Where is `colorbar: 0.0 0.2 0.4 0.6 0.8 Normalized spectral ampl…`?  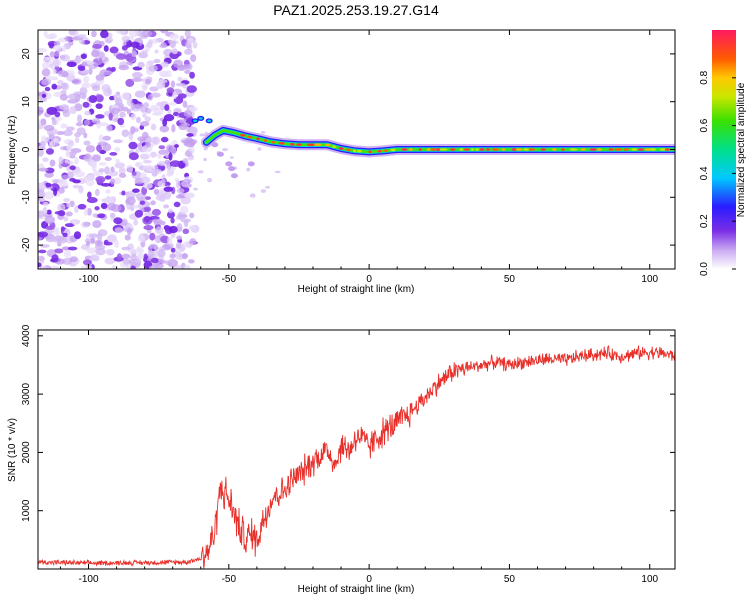 colorbar: 0.0 0.2 0.4 0.6 0.8 Normalized spectral ampl… is located at coordinates (723, 153).